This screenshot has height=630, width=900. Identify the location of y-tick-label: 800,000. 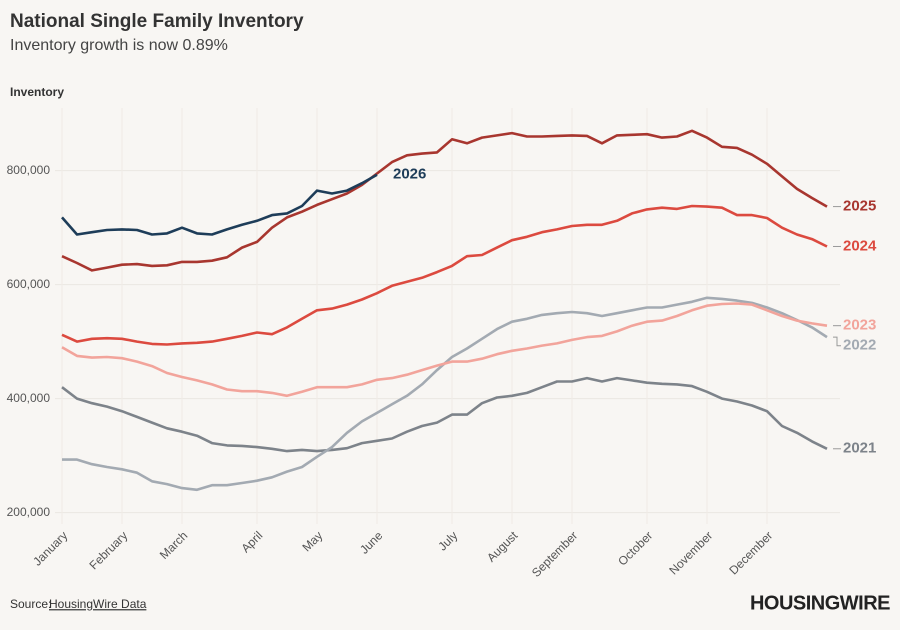
(29, 170).